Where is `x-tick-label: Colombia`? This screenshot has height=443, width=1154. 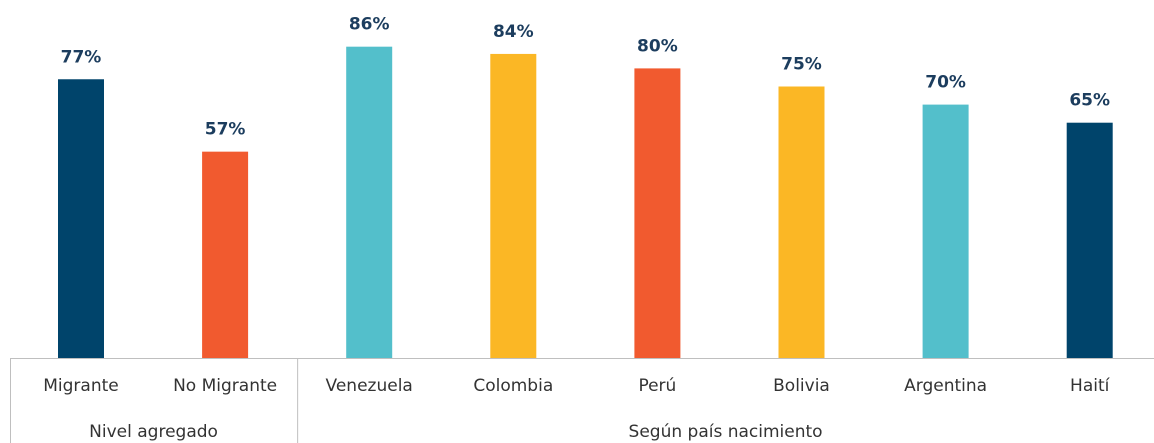 x-tick-label: Colombia is located at coordinates (513, 386).